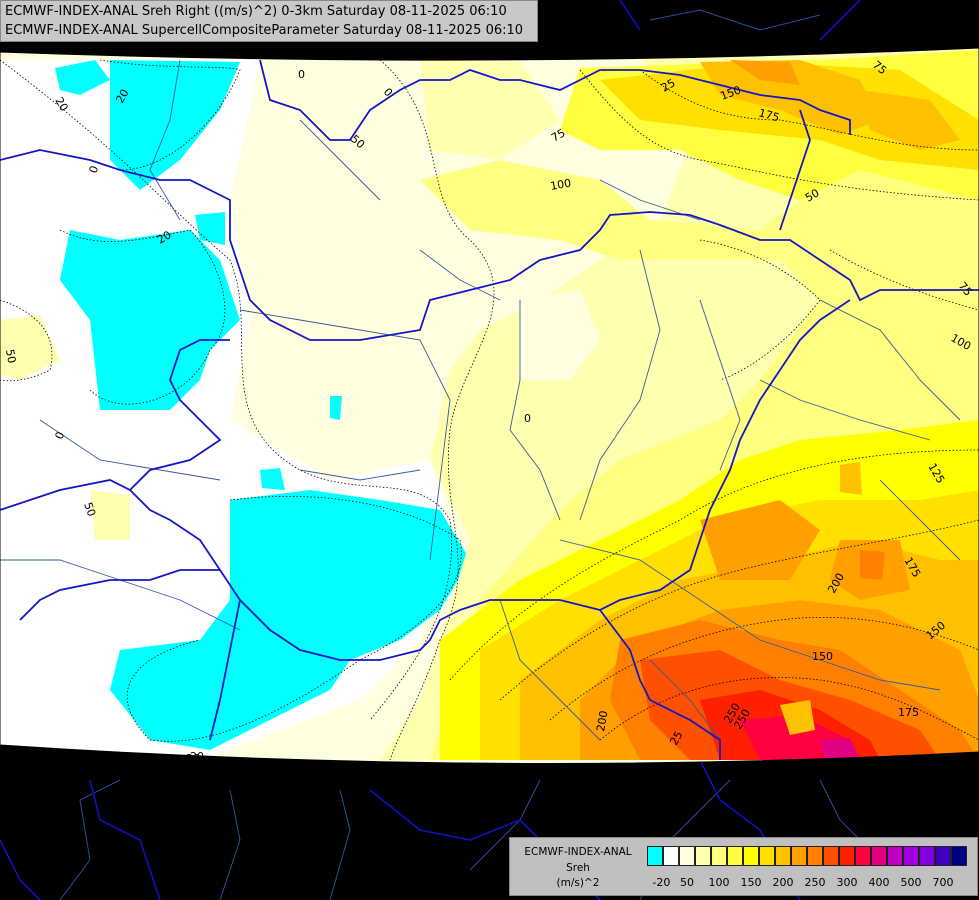 The height and width of the screenshot is (900, 979). Describe the element at coordinates (719, 882) in the screenshot. I see `legend-tick-label: 100` at that location.